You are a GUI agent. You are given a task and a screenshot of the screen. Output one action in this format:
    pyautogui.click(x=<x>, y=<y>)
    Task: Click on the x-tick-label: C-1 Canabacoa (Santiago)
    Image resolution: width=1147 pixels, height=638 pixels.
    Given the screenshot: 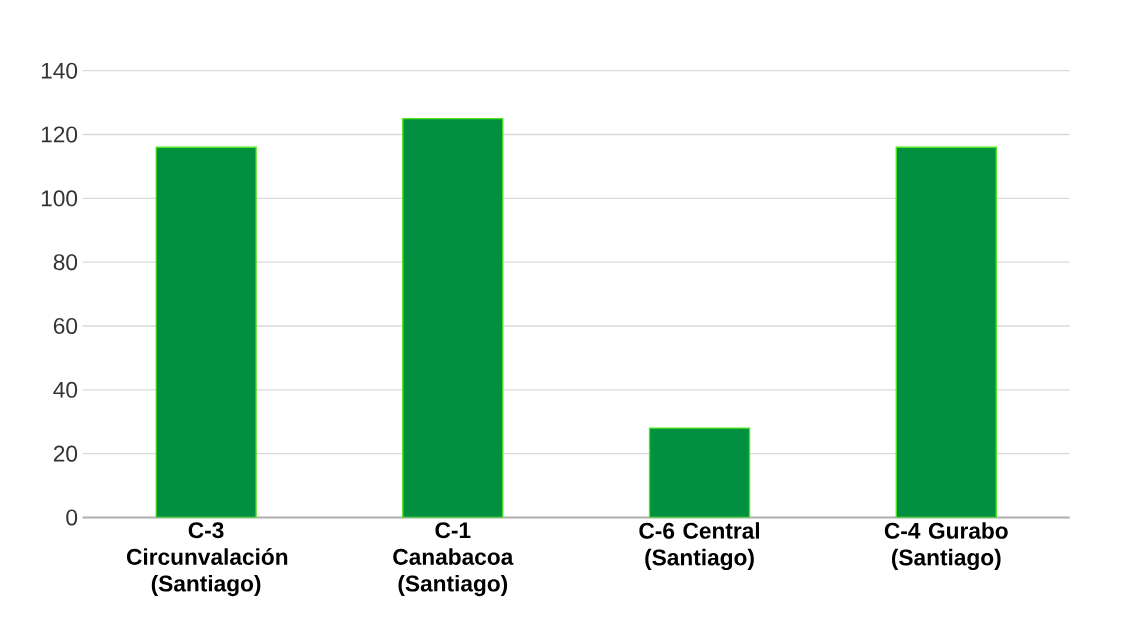 What is the action you would take?
    pyautogui.click(x=453, y=559)
    